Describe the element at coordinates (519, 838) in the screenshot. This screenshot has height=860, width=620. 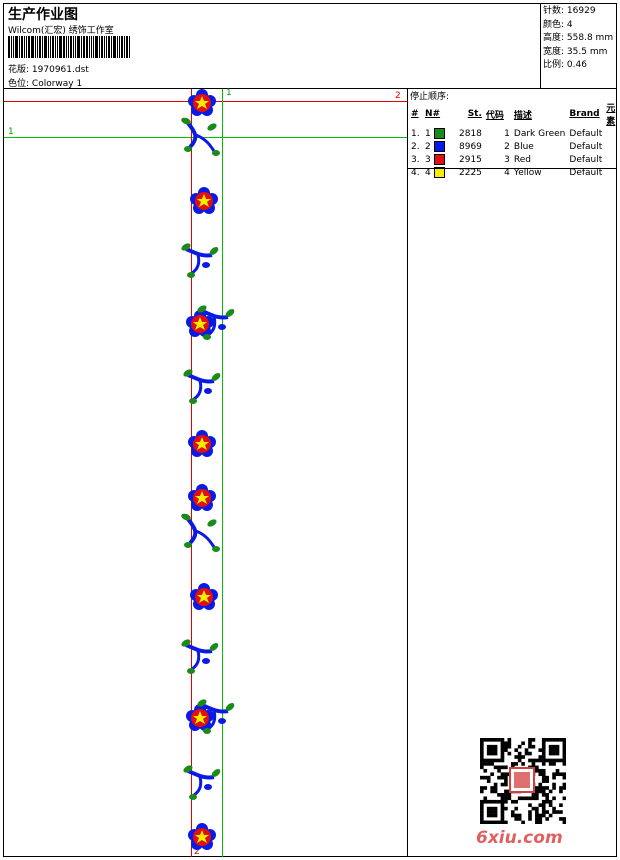
I see `watermark-text: 6xiu.com` at that location.